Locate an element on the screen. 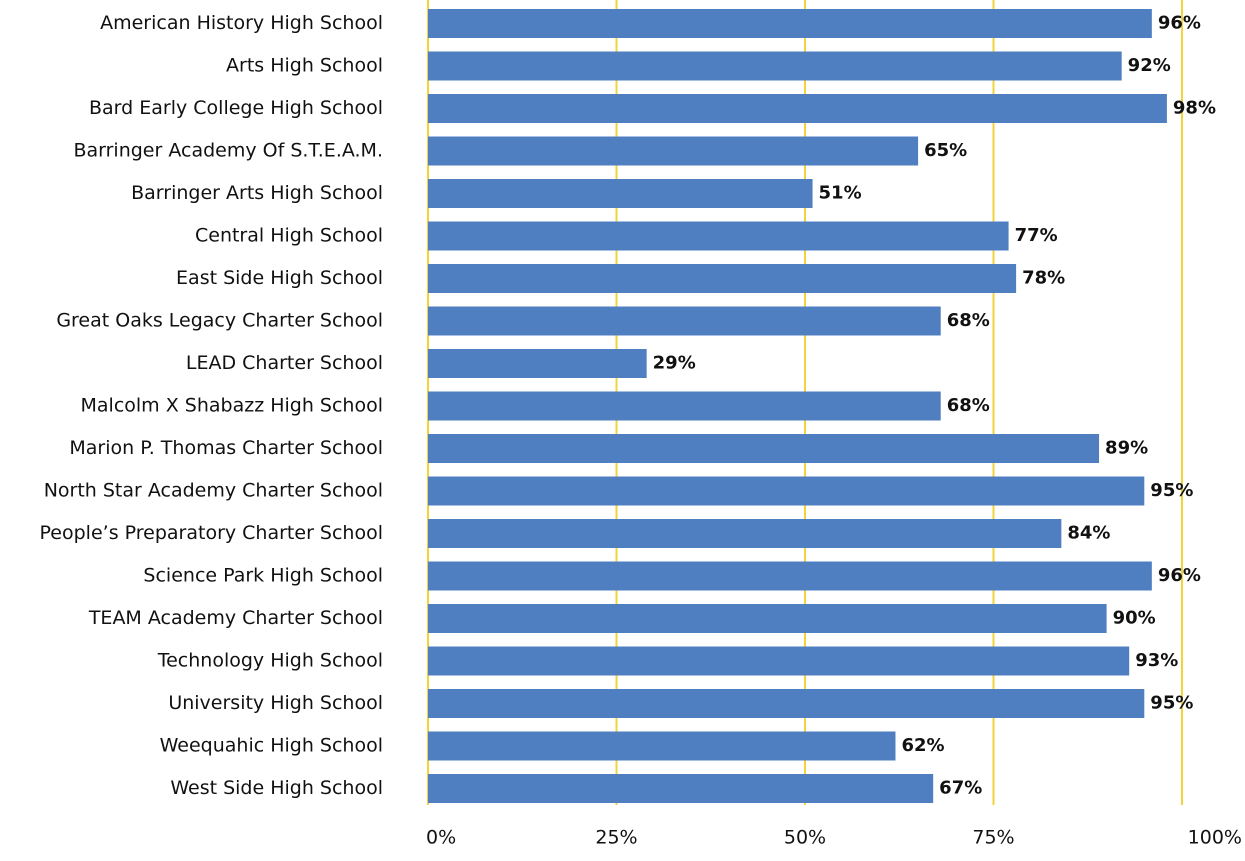 Image resolution: width=1245 pixels, height=861 pixels. category-label-8: LEAD Charter School is located at coordinates (284, 363).